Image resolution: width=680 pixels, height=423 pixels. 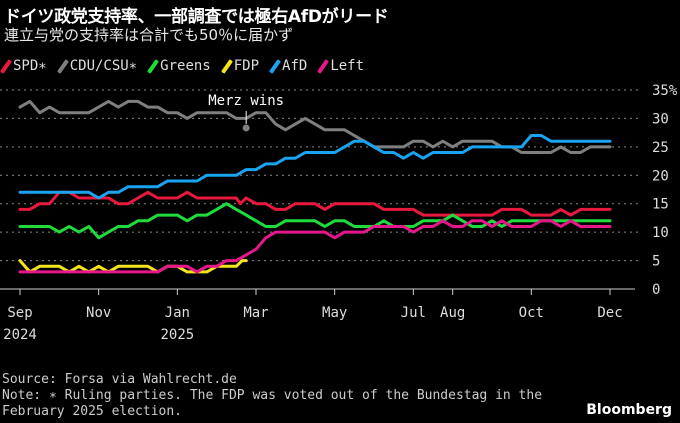 I want to click on series-line-afd, so click(x=315, y=167).